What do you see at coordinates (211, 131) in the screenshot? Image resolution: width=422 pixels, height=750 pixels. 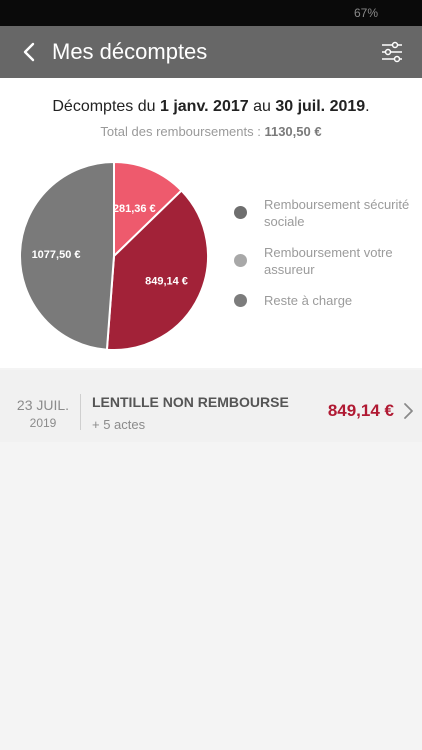 I see `total-reimbursements: Total des remboursements : 1130,50 €` at bounding box center [211, 131].